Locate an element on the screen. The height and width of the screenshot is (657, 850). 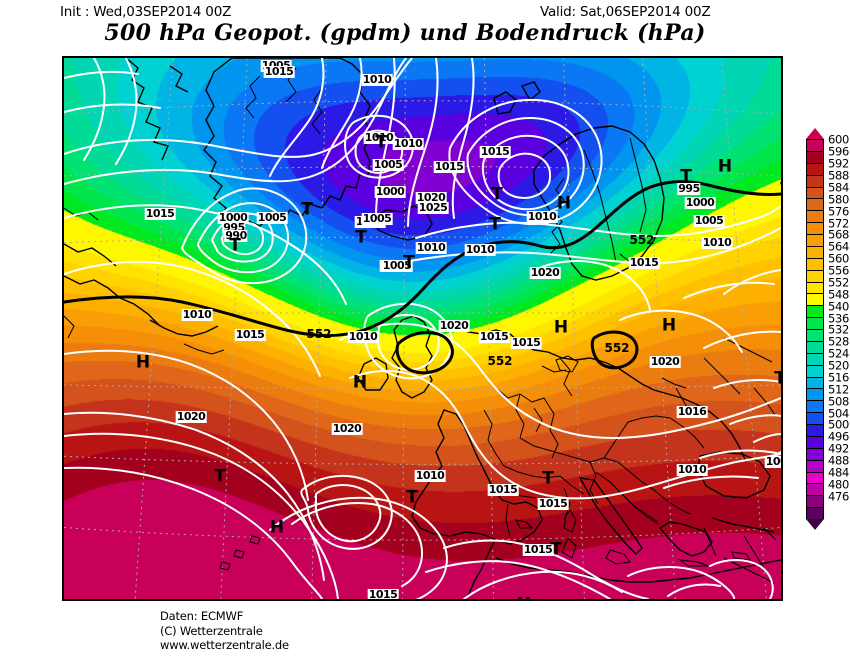
colorbar-tick: 508 is located at coordinates (839, 400).